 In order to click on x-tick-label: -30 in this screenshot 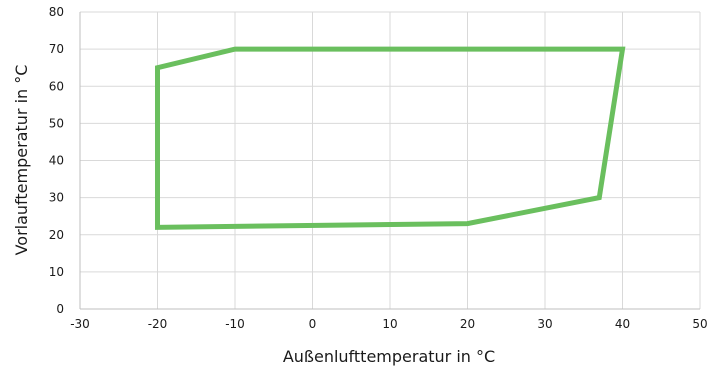, I will do `click(80, 324)`.